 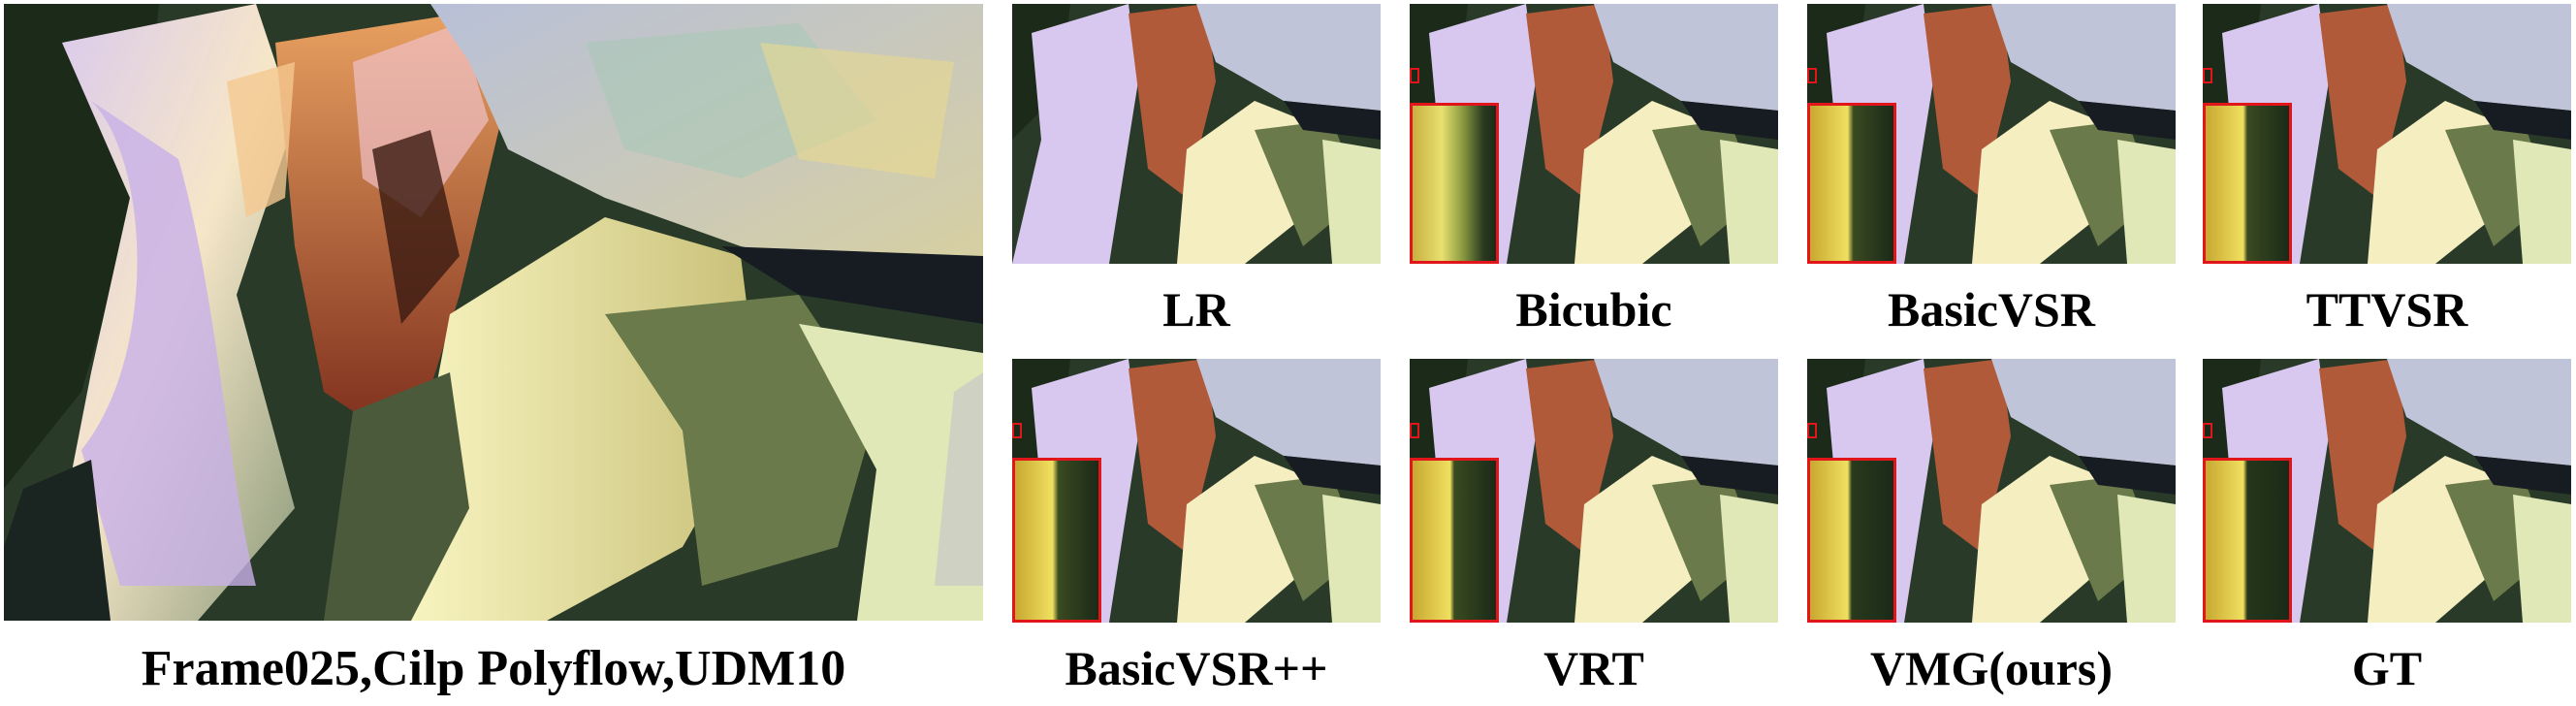 What do you see at coordinates (1196, 309) in the screenshot?
I see `panel-lr-caption: LR` at bounding box center [1196, 309].